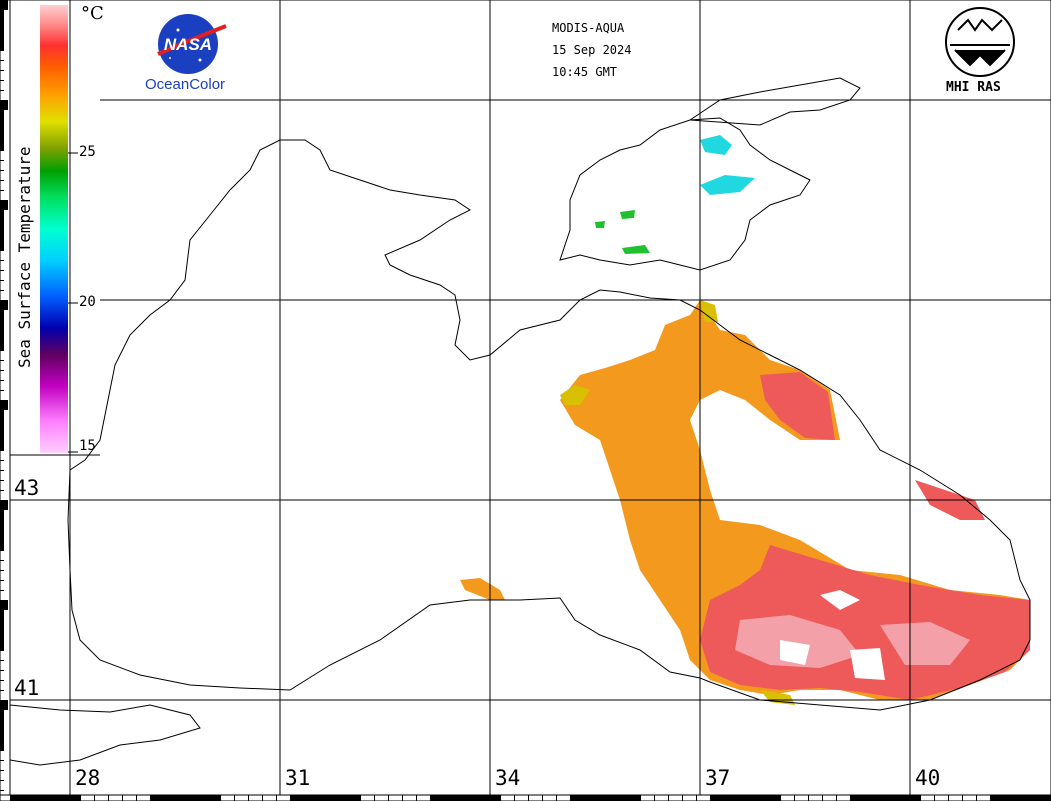 The height and width of the screenshot is (801, 1051). I want to click on mhi-caption: MHI RAS, so click(973, 87).